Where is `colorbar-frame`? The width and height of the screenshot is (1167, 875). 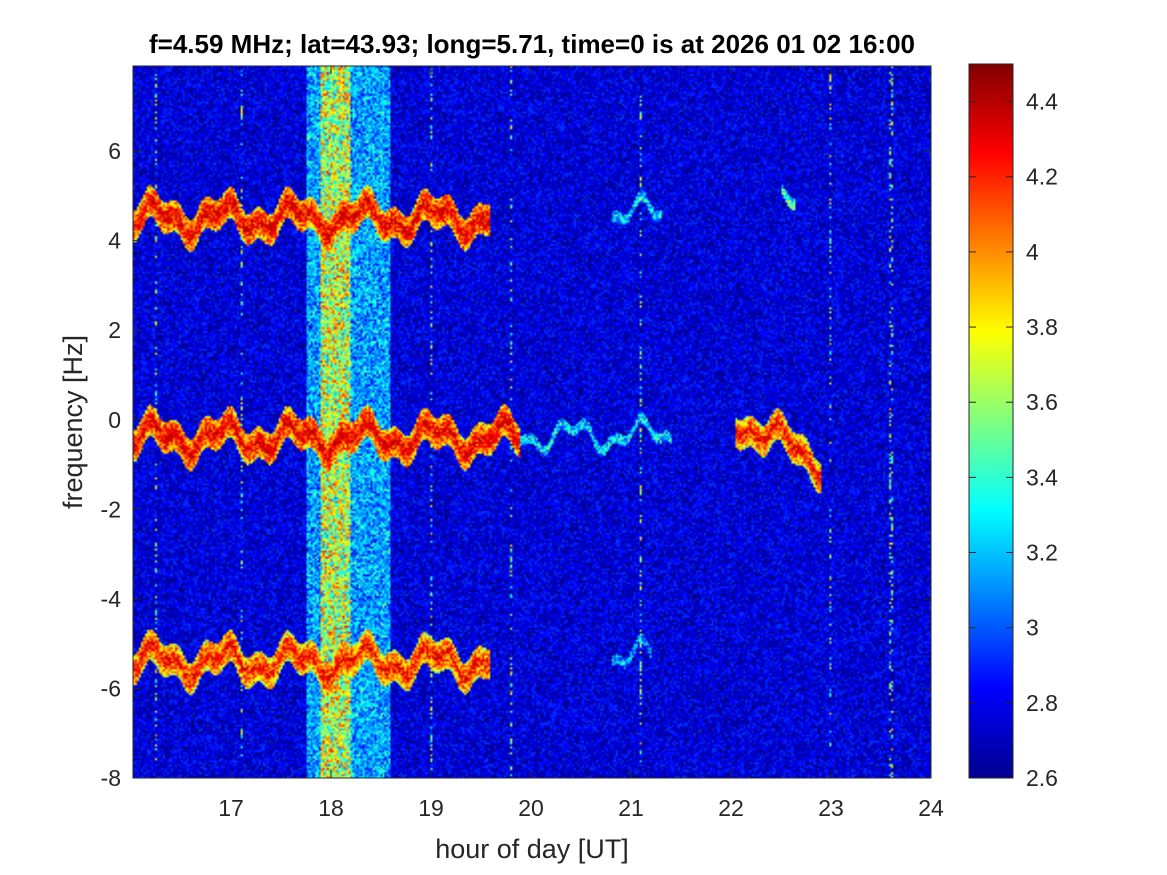
colorbar-frame is located at coordinates (991, 421).